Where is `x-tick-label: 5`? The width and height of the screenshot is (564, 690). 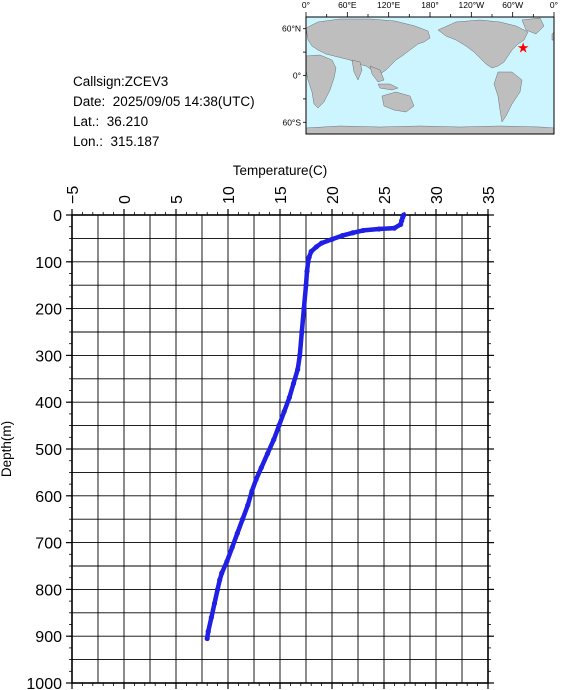
x-tick-label: 5 is located at coordinates (177, 199).